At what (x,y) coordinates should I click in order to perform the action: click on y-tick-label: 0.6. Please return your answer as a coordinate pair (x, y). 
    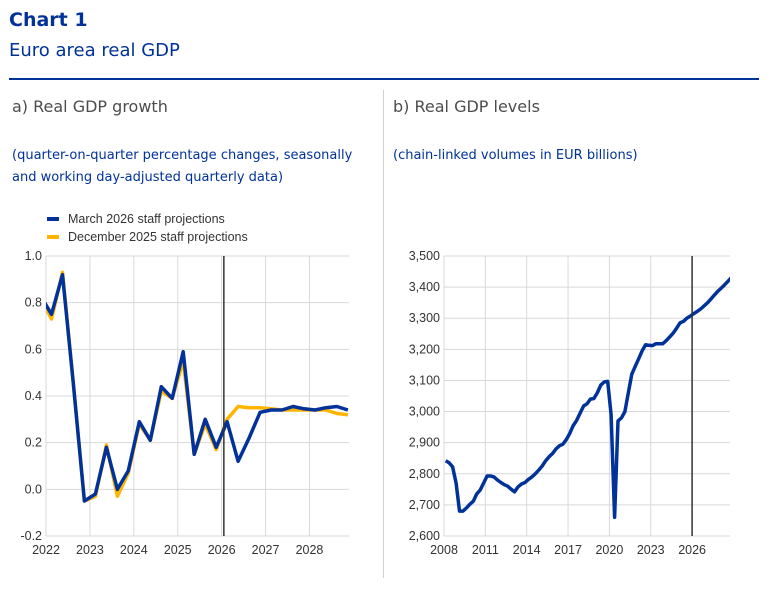
    Looking at the image, I should click on (33, 349).